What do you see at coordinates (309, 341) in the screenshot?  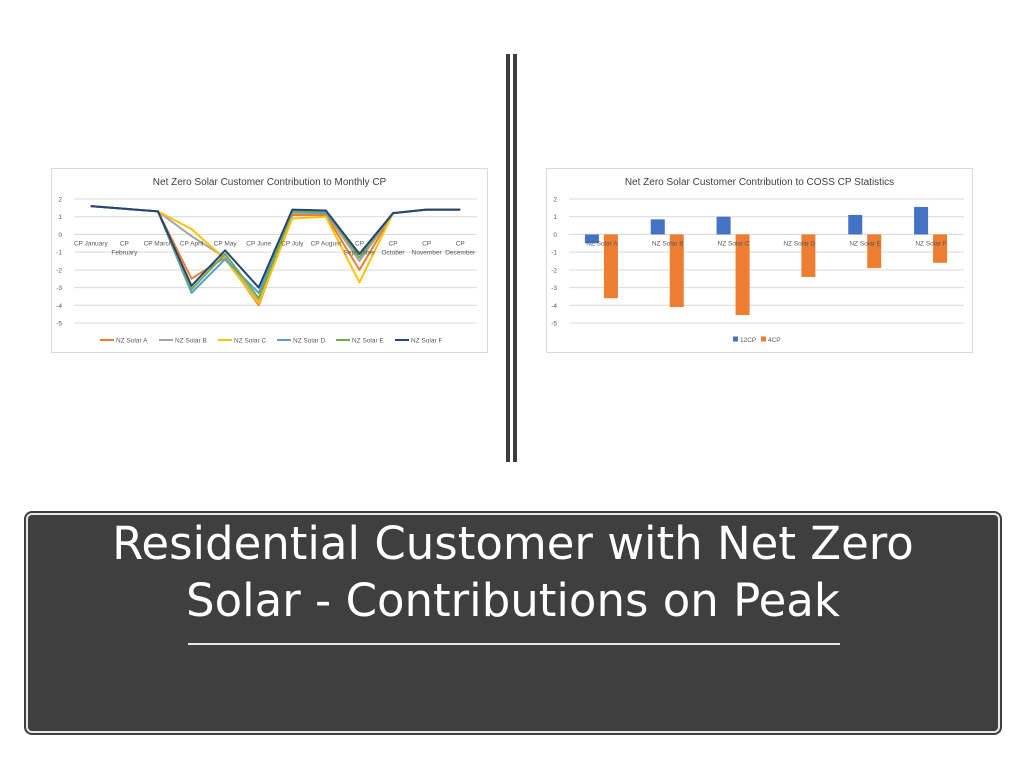 I see `legend-label: NZ Solar D` at bounding box center [309, 341].